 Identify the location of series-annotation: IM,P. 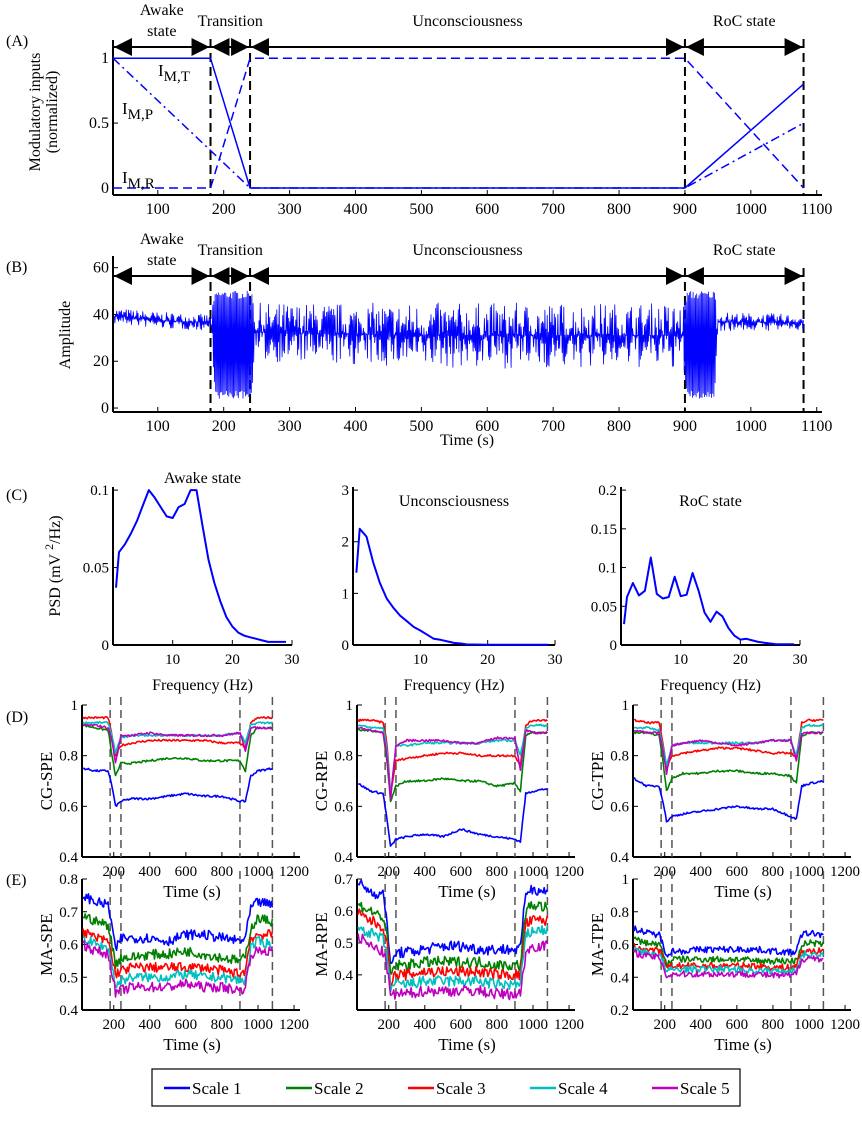
(137, 111).